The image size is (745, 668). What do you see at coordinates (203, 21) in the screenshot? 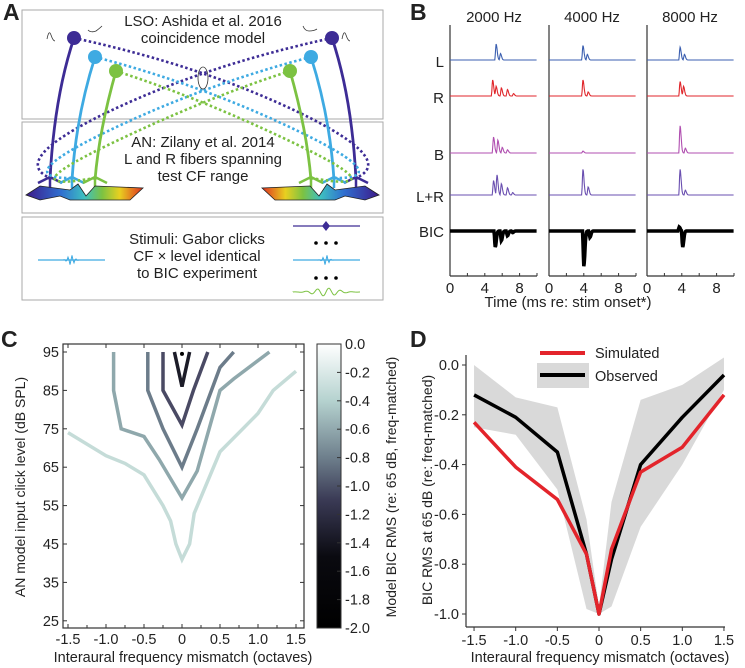
I see `lso-title: LSO: Ashida et al. 2016` at bounding box center [203, 21].